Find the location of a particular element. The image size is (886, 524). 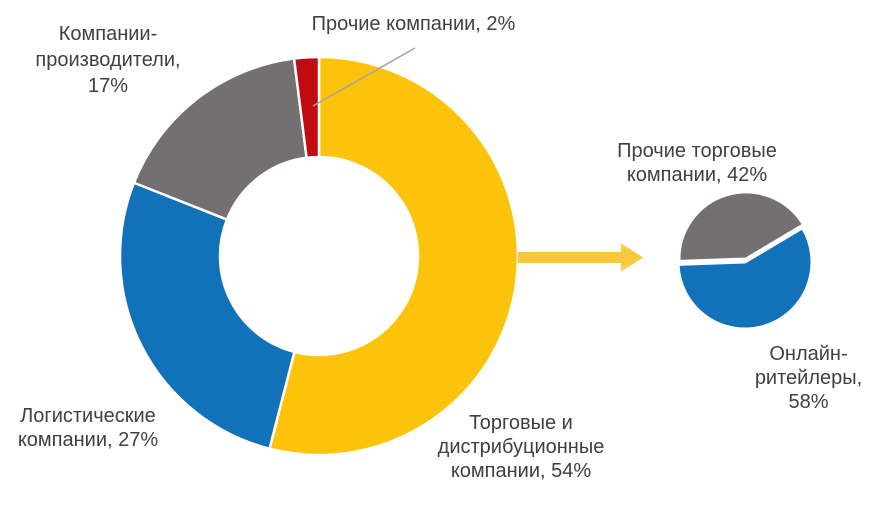

label-line: компании, 27% is located at coordinates (88, 440).